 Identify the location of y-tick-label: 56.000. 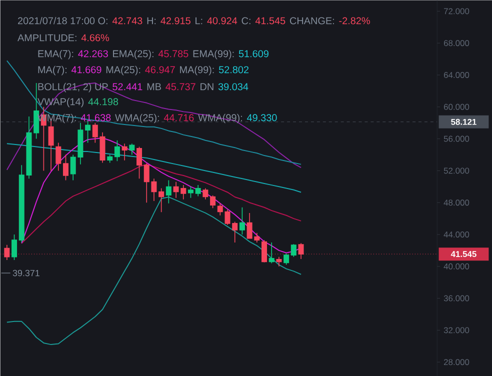
(457, 139).